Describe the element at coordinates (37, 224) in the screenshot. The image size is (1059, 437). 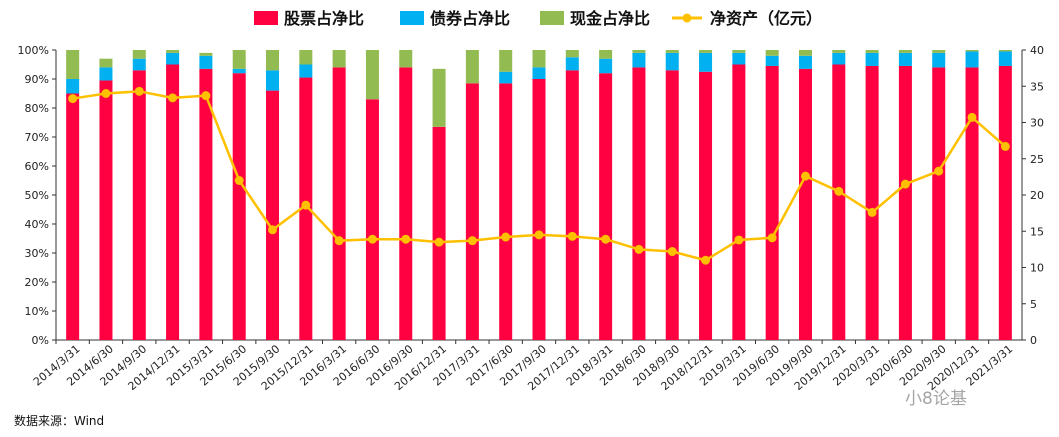
I see `y-tick-label: 40%` at that location.